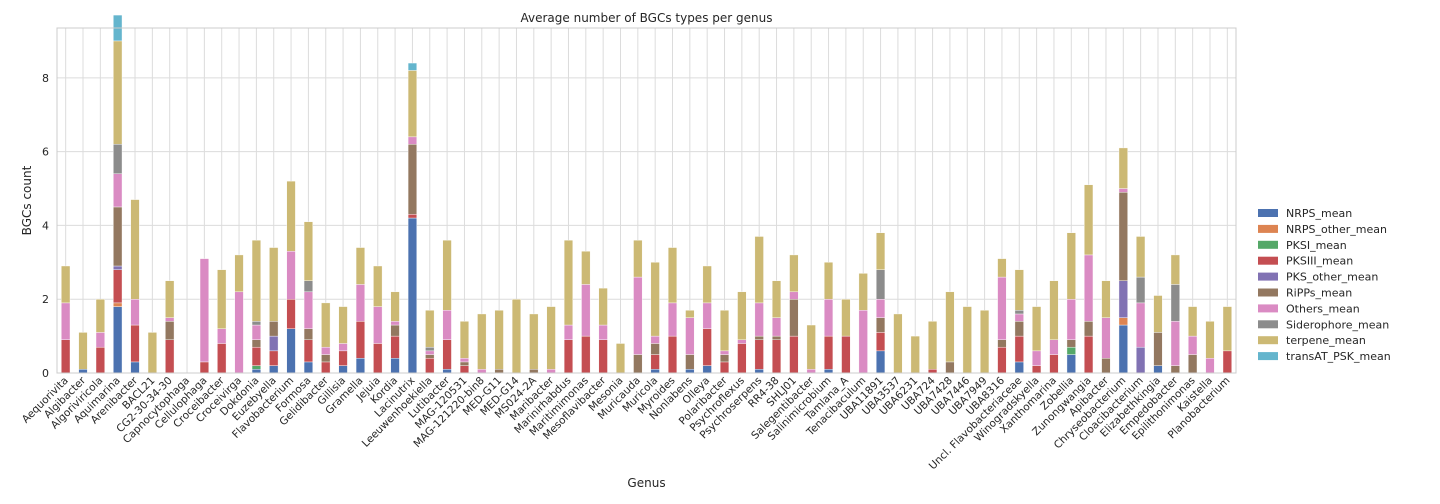 This screenshot has height=504, width=1440. What do you see at coordinates (1323, 308) in the screenshot?
I see `legend-entry: Others_mean` at bounding box center [1323, 308].